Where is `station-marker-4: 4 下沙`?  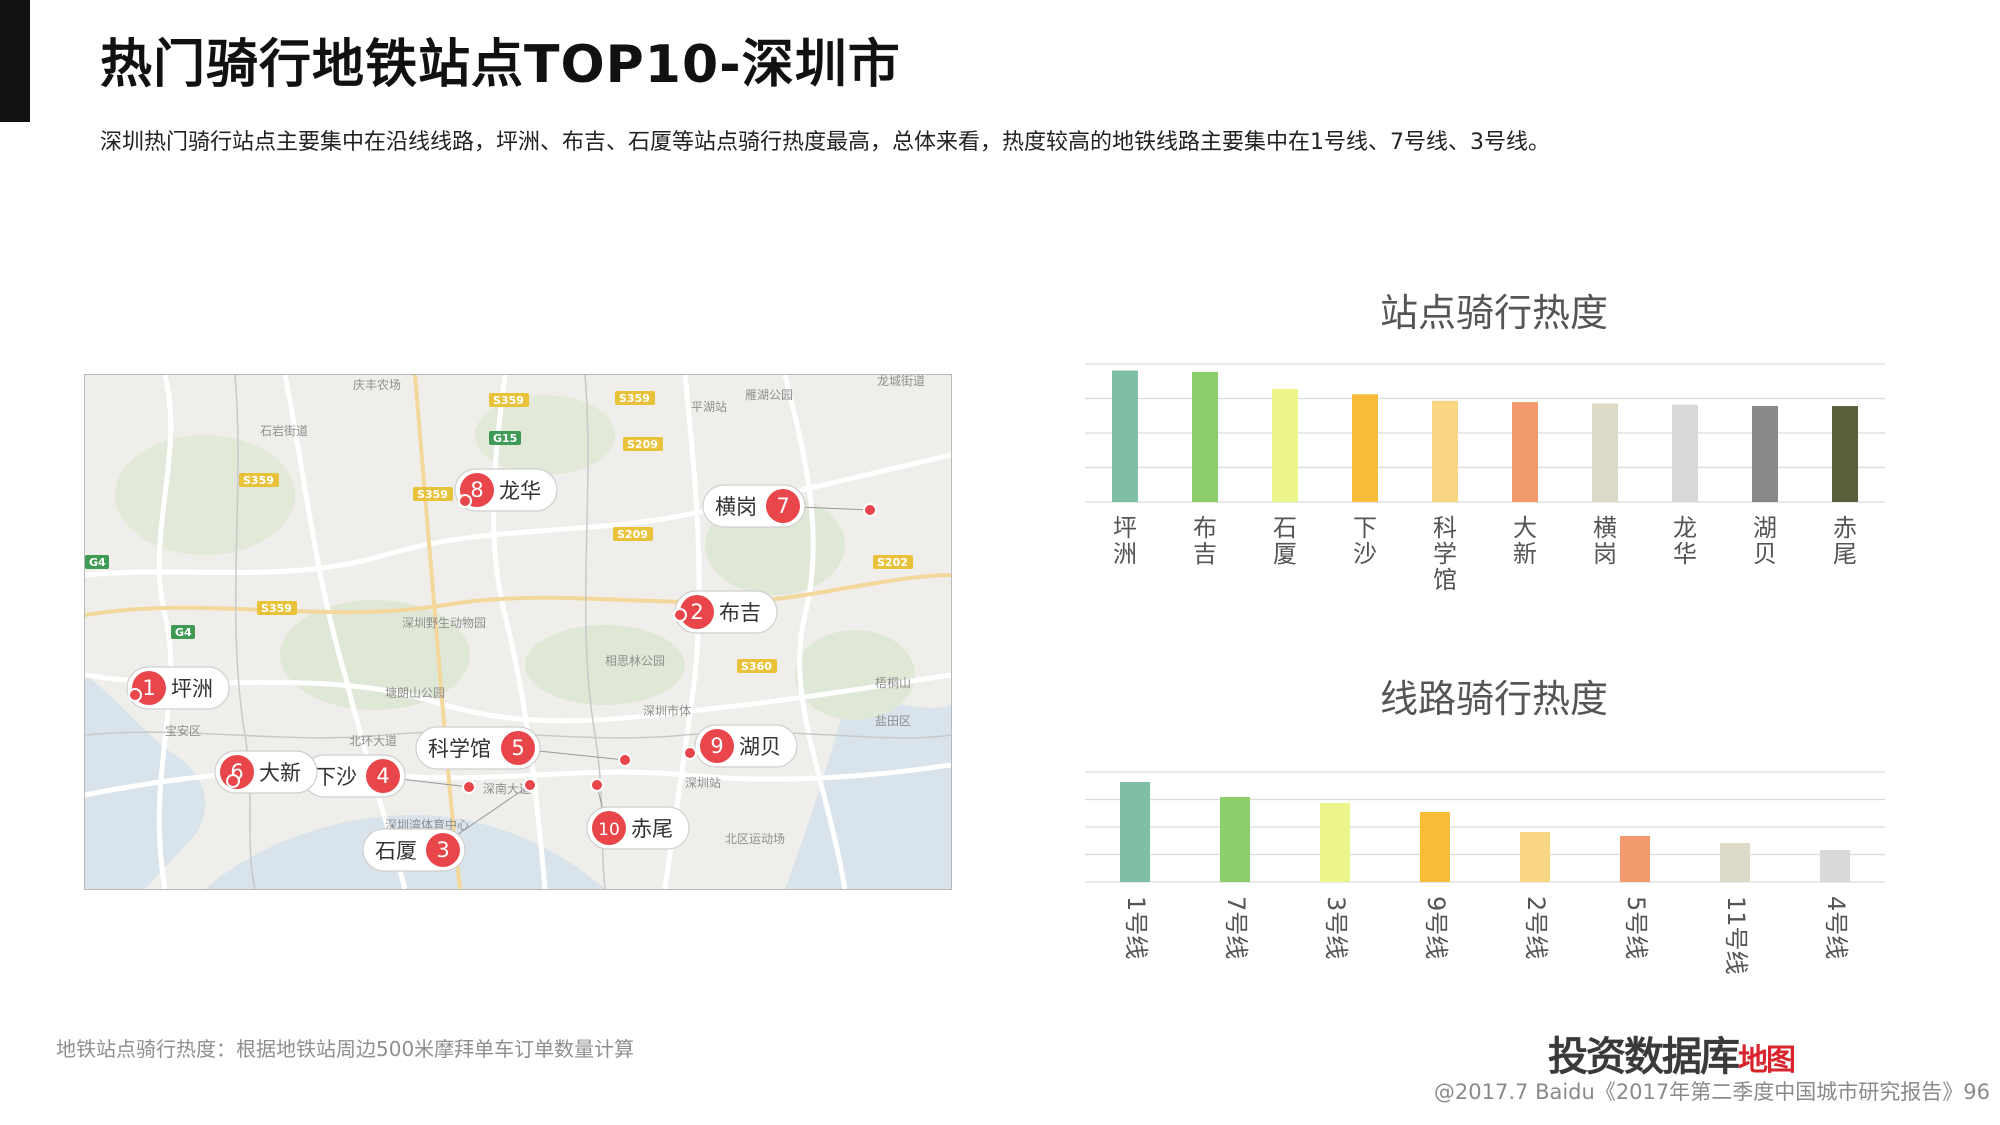 station-marker-4: 4 下沙 is located at coordinates (389, 776).